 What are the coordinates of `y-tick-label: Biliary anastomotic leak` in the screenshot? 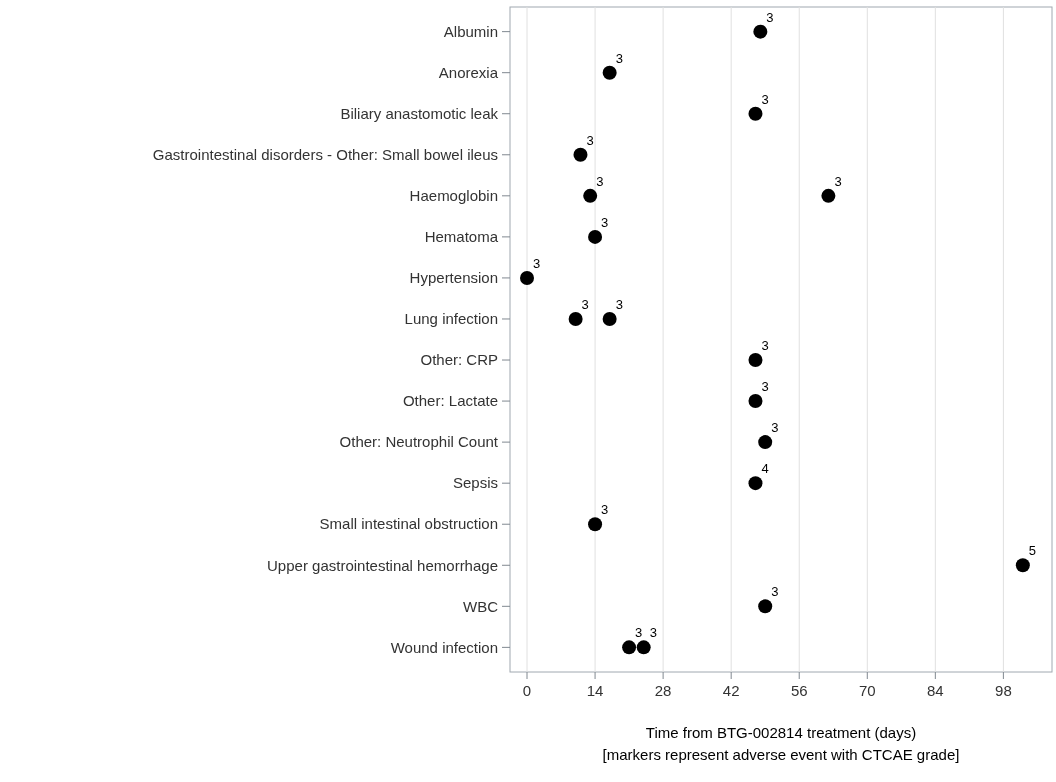 It's located at (419, 113).